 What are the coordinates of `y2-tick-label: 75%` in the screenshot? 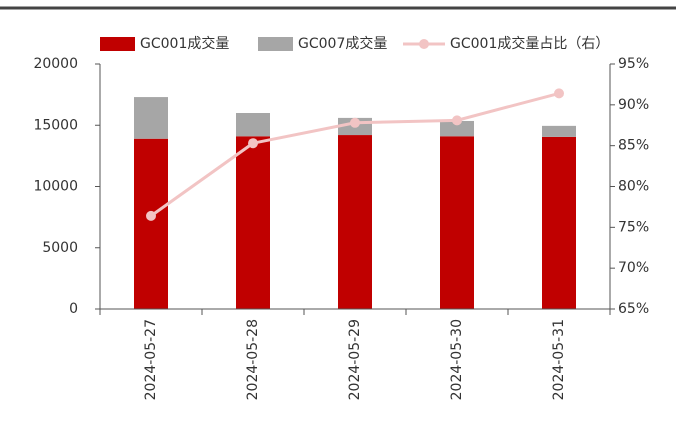 It's located at (633, 227).